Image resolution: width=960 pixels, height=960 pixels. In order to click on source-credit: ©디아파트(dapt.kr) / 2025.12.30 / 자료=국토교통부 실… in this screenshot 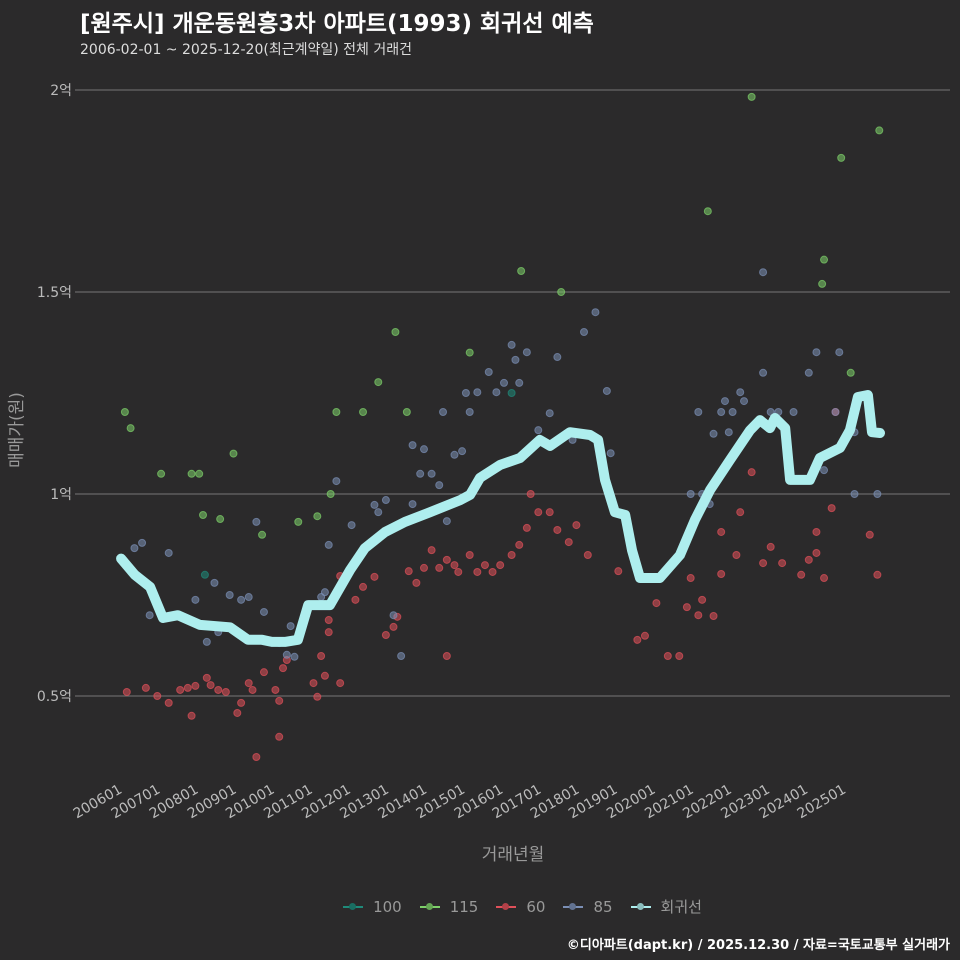, I will do `click(758, 945)`.